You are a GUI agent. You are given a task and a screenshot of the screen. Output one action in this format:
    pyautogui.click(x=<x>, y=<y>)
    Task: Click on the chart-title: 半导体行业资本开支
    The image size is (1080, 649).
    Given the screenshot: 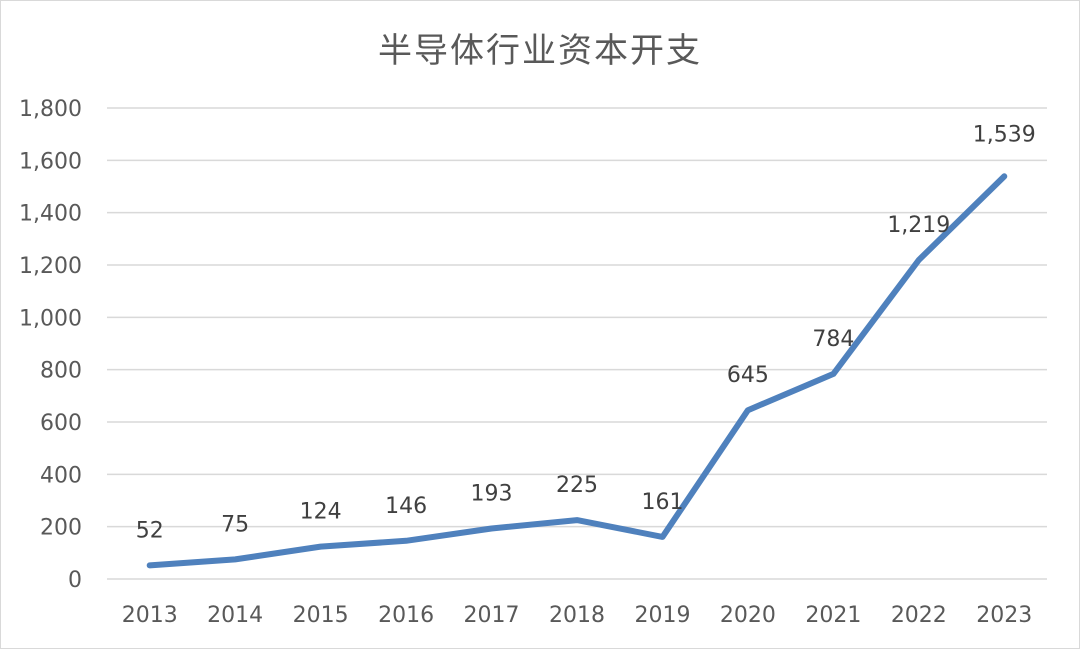 What is the action you would take?
    pyautogui.click(x=540, y=51)
    